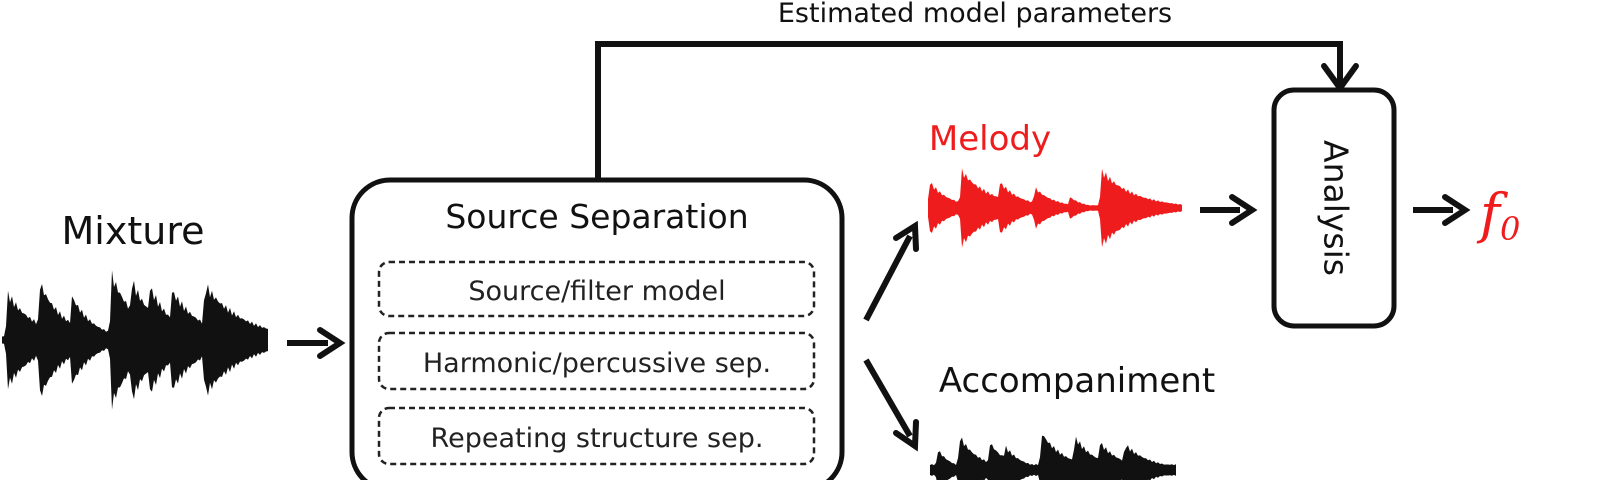 This screenshot has width=1600, height=480. I want to click on analysis-box, so click(1334, 208).